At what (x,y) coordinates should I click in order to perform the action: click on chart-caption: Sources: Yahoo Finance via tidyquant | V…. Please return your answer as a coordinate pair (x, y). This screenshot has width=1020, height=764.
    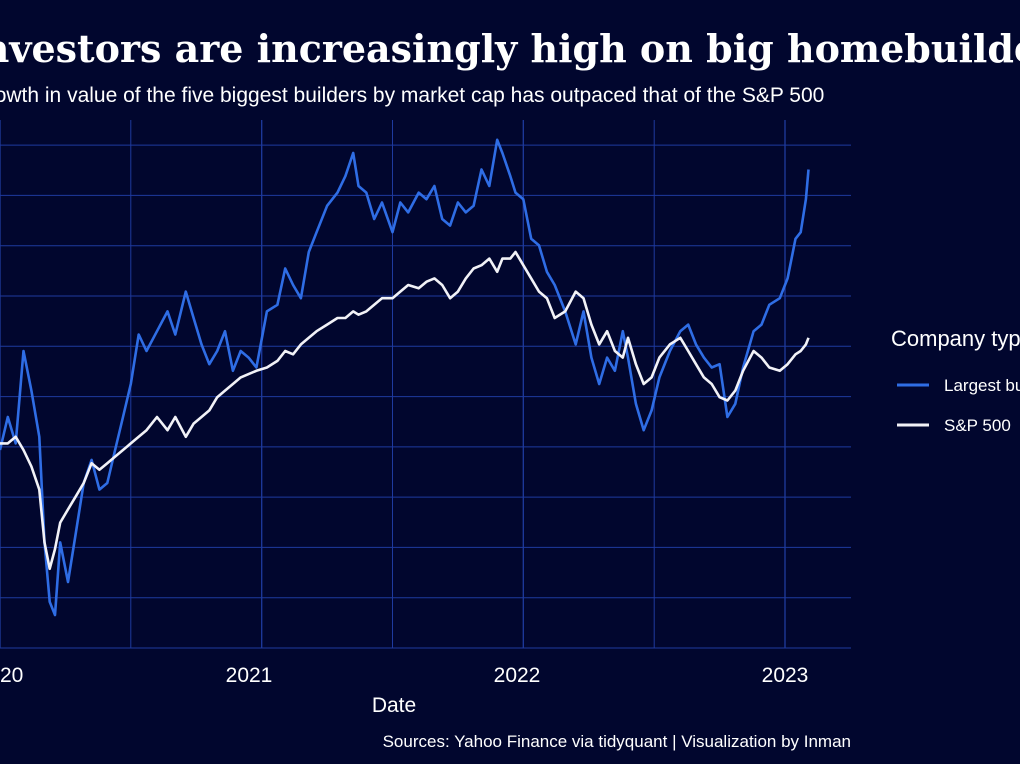
    Looking at the image, I should click on (617, 741).